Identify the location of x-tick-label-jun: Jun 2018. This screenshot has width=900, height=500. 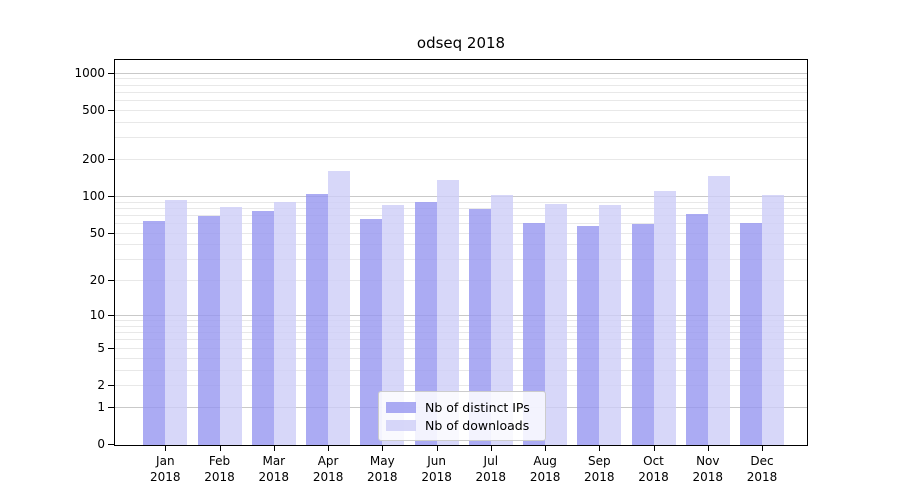
(437, 469).